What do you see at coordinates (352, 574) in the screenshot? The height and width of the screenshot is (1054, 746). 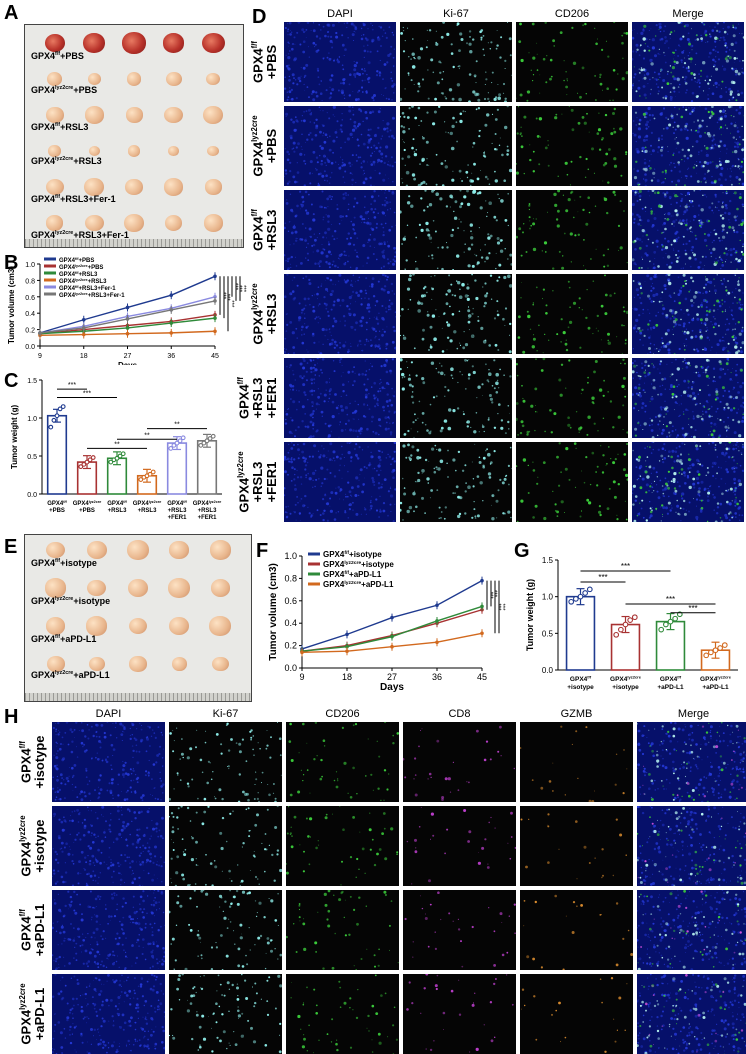 I see `legend-label: GPX4f/f+aPD-L1` at bounding box center [352, 574].